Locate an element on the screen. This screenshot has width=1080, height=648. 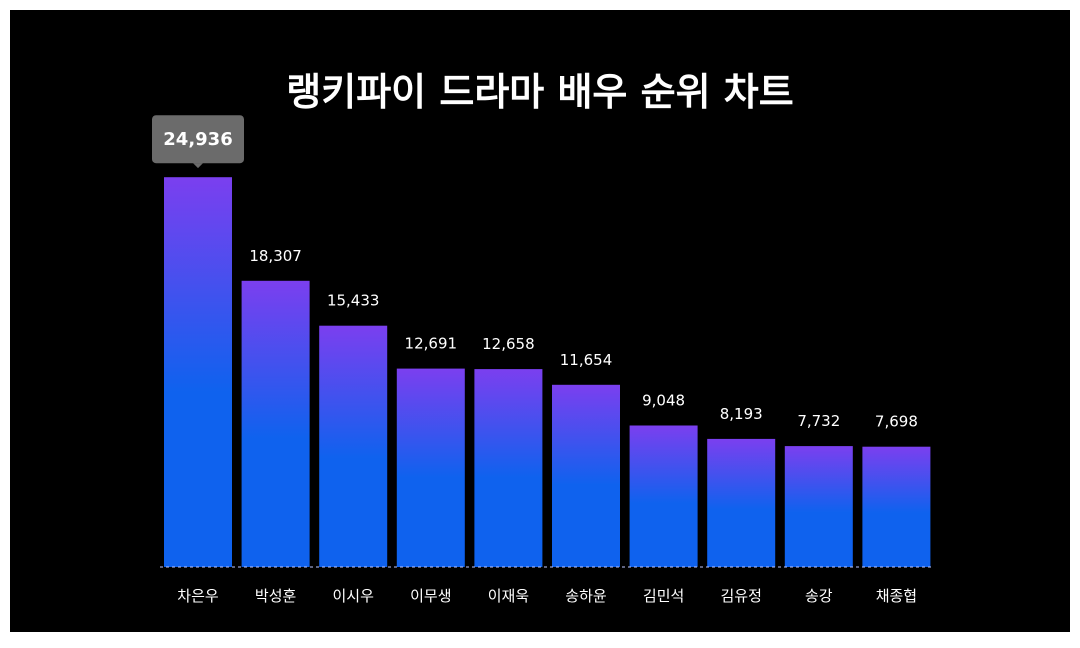
category-label-0: 차은우 is located at coordinates (198, 596).